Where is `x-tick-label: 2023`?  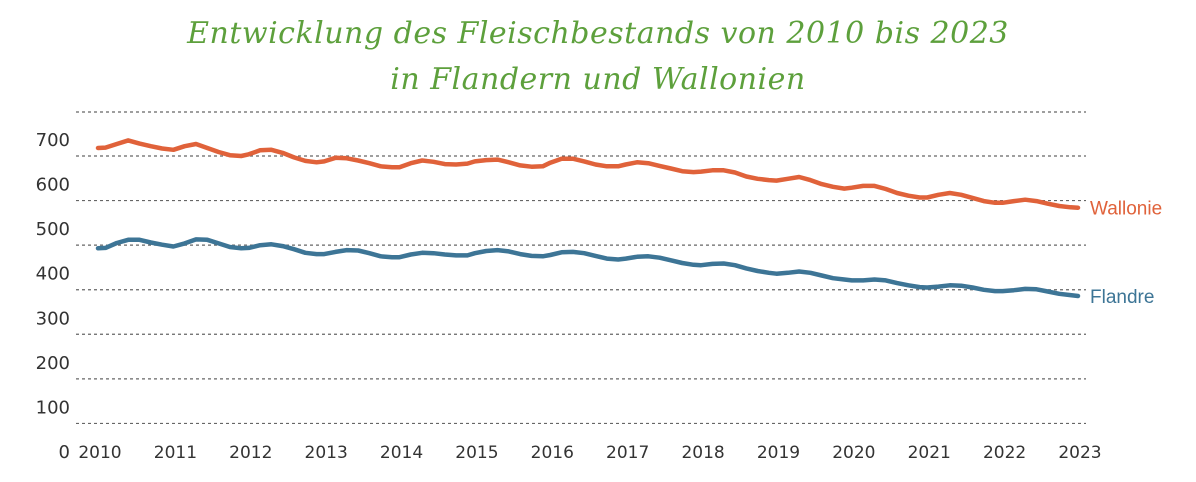
x-tick-label: 2023 is located at coordinates (1079, 453).